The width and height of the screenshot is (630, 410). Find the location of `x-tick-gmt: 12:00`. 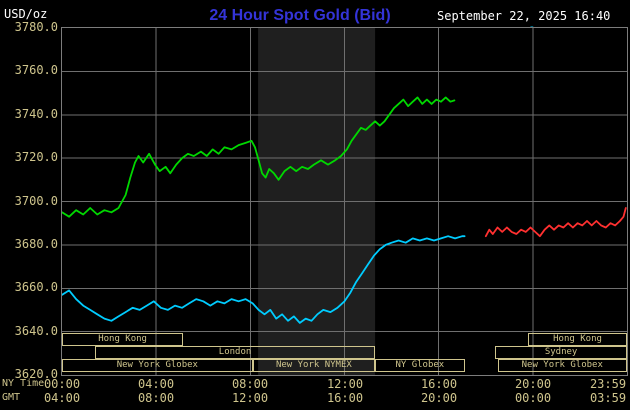

x-tick-gmt: 12:00 is located at coordinates (250, 398).